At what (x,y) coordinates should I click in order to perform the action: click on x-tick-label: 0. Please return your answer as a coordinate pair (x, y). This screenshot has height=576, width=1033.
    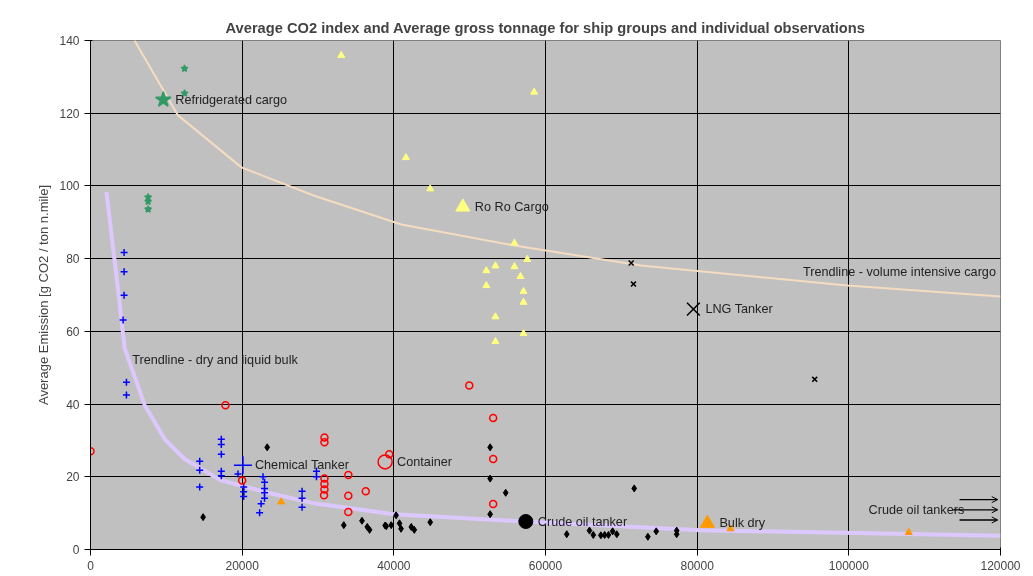
    Looking at the image, I should click on (91, 565).